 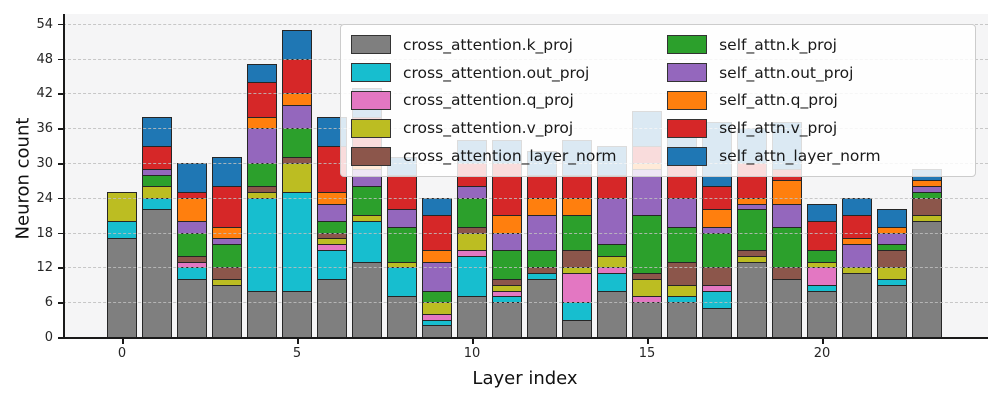 I want to click on bar-segment-cross_attention_layer_norm-layer4, so click(x=262, y=189).